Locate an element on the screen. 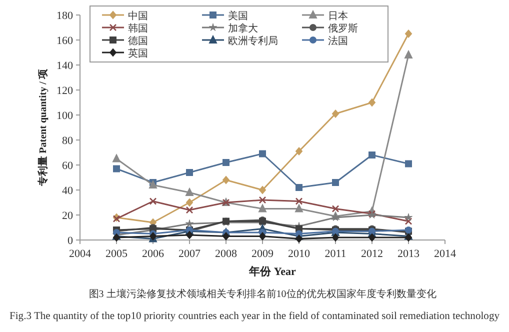  legend-label: 法国 is located at coordinates (338, 41).